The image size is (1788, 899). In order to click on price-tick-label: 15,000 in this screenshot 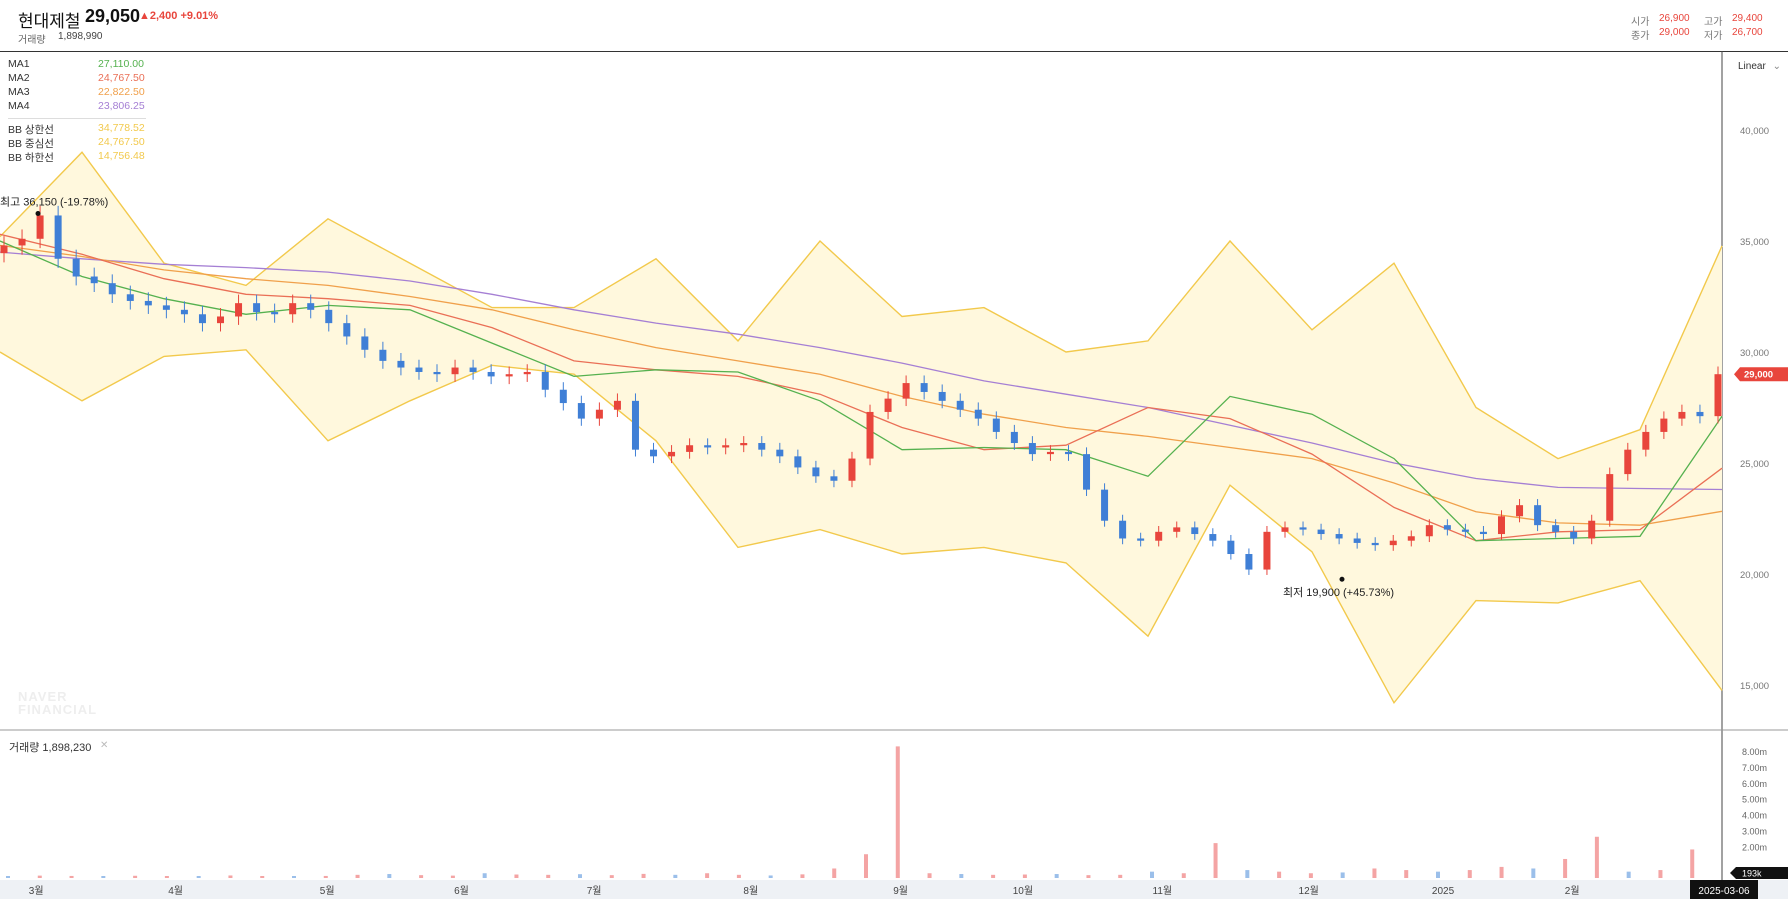, I will do `click(1754, 686)`.